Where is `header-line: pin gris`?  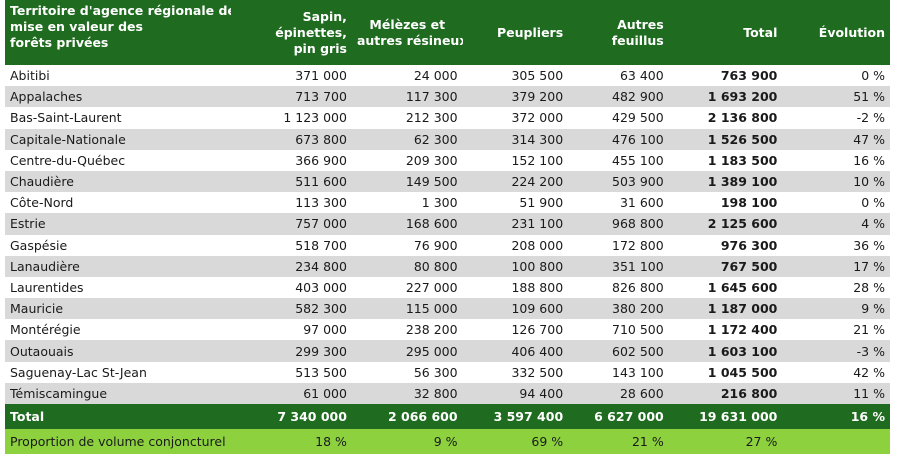 header-line: pin gris is located at coordinates (320, 48).